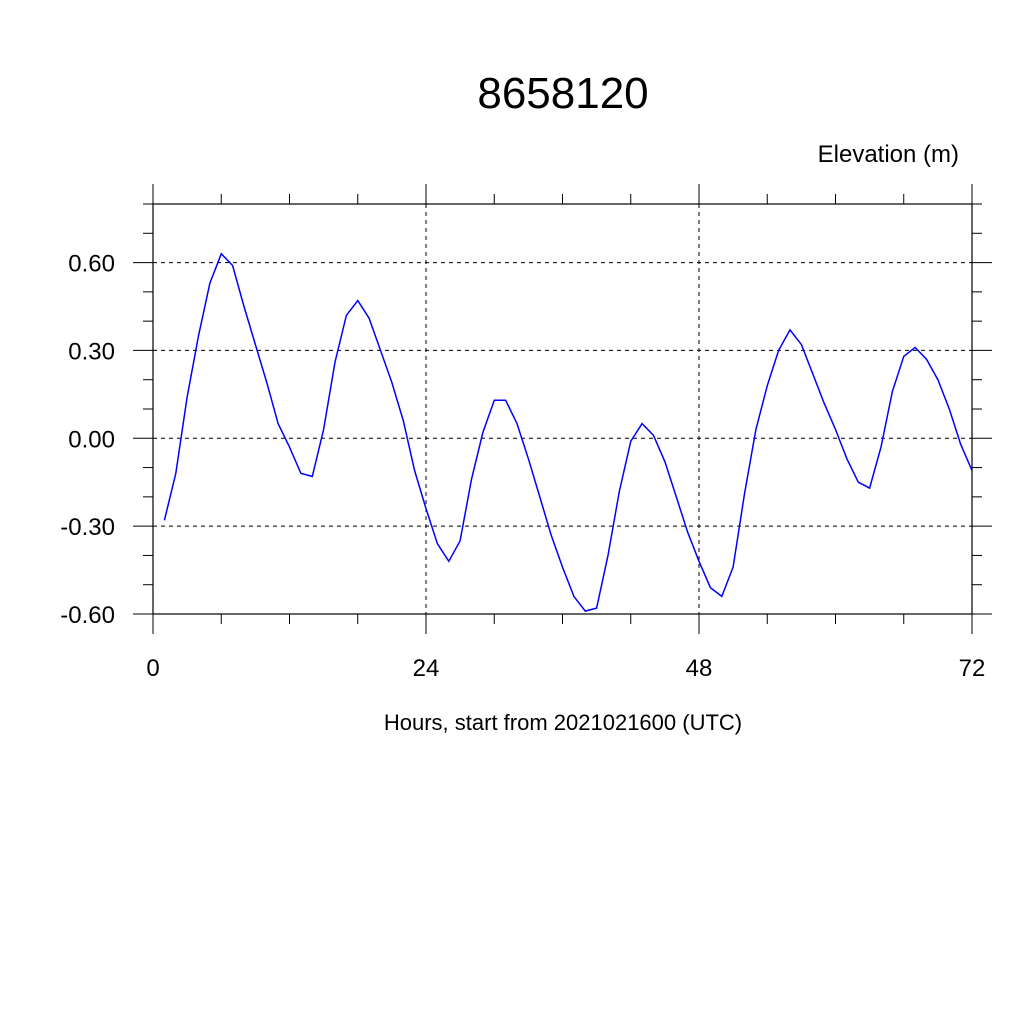 Image resolution: width=1024 pixels, height=1024 pixels. What do you see at coordinates (87, 527) in the screenshot?
I see `y-tick-label: -0.30` at bounding box center [87, 527].